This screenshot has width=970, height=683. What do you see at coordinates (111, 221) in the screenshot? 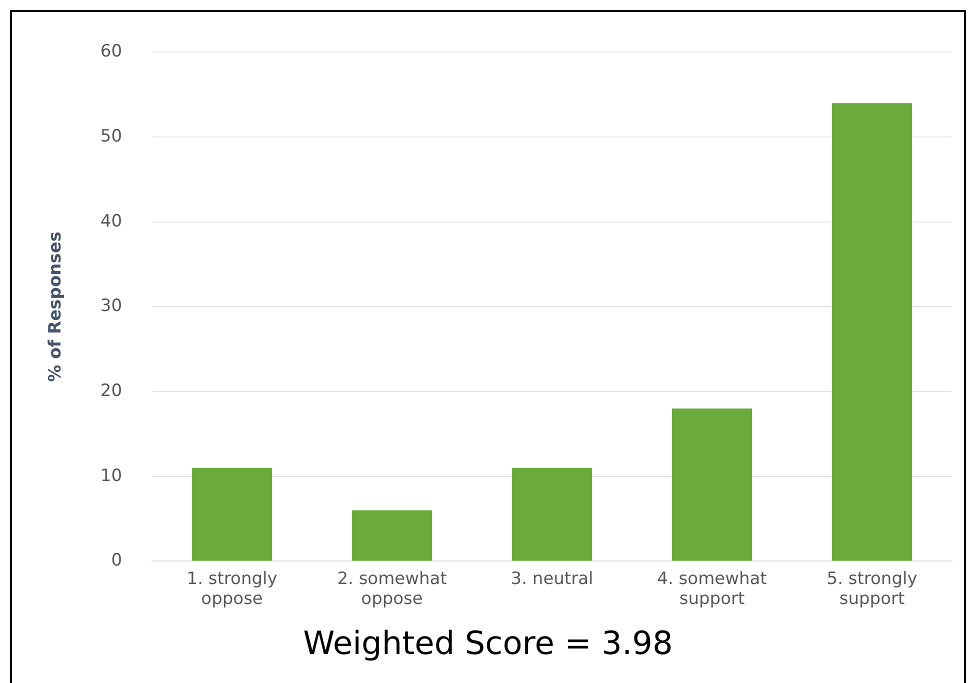
I see `y-tick-label: 40` at bounding box center [111, 221].